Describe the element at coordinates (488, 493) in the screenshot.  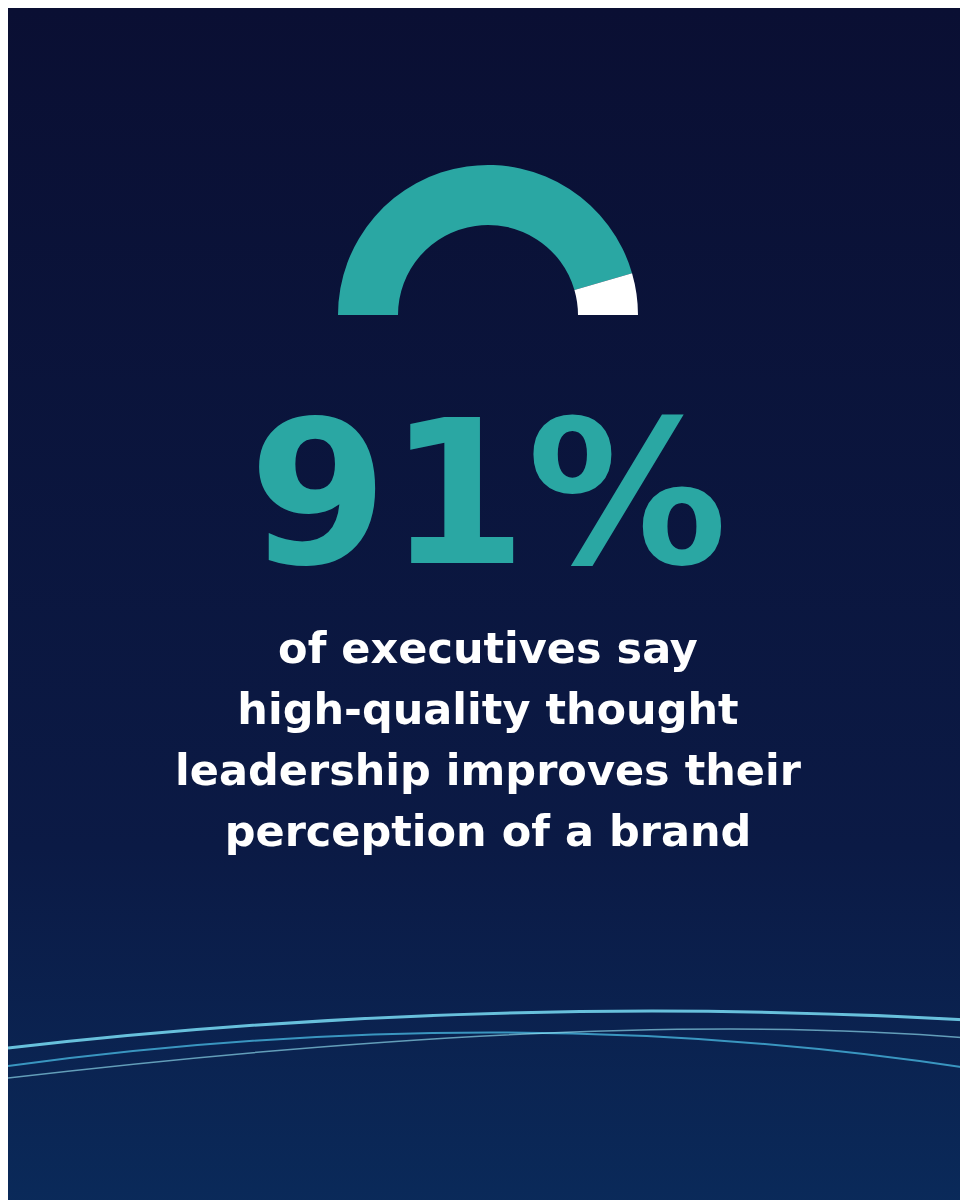
I see `text: 91%` at that location.